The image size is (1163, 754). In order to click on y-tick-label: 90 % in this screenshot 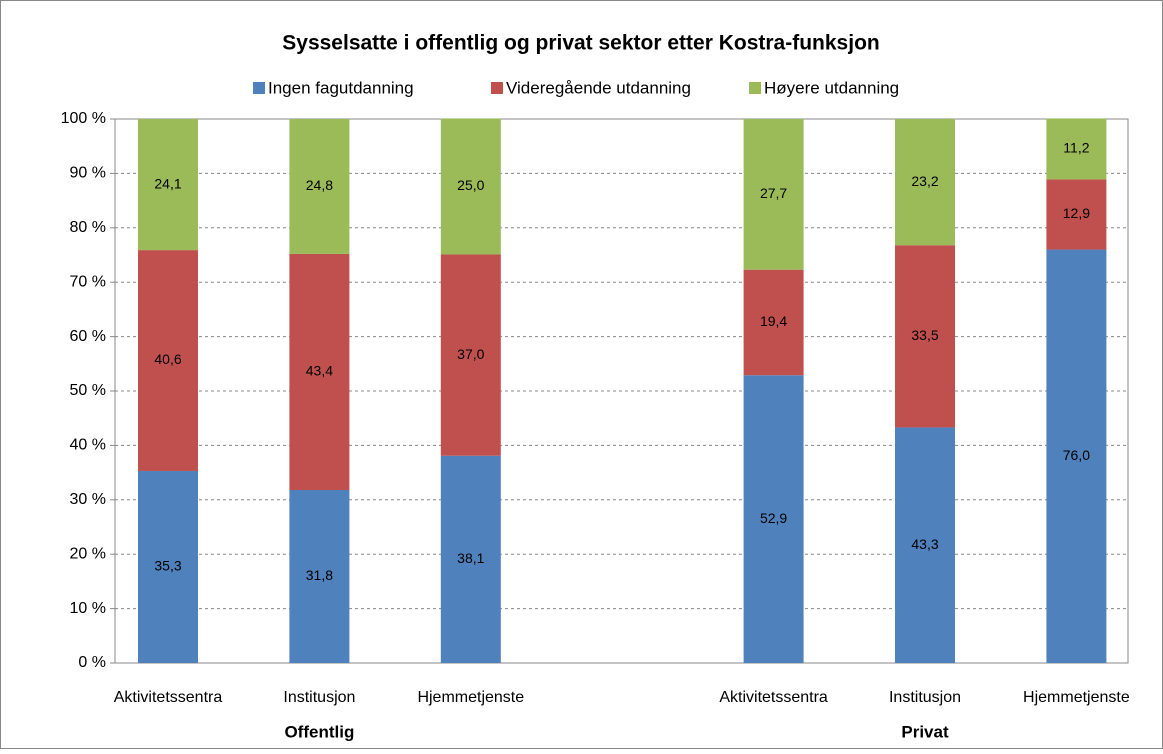, I will do `click(88, 173)`.